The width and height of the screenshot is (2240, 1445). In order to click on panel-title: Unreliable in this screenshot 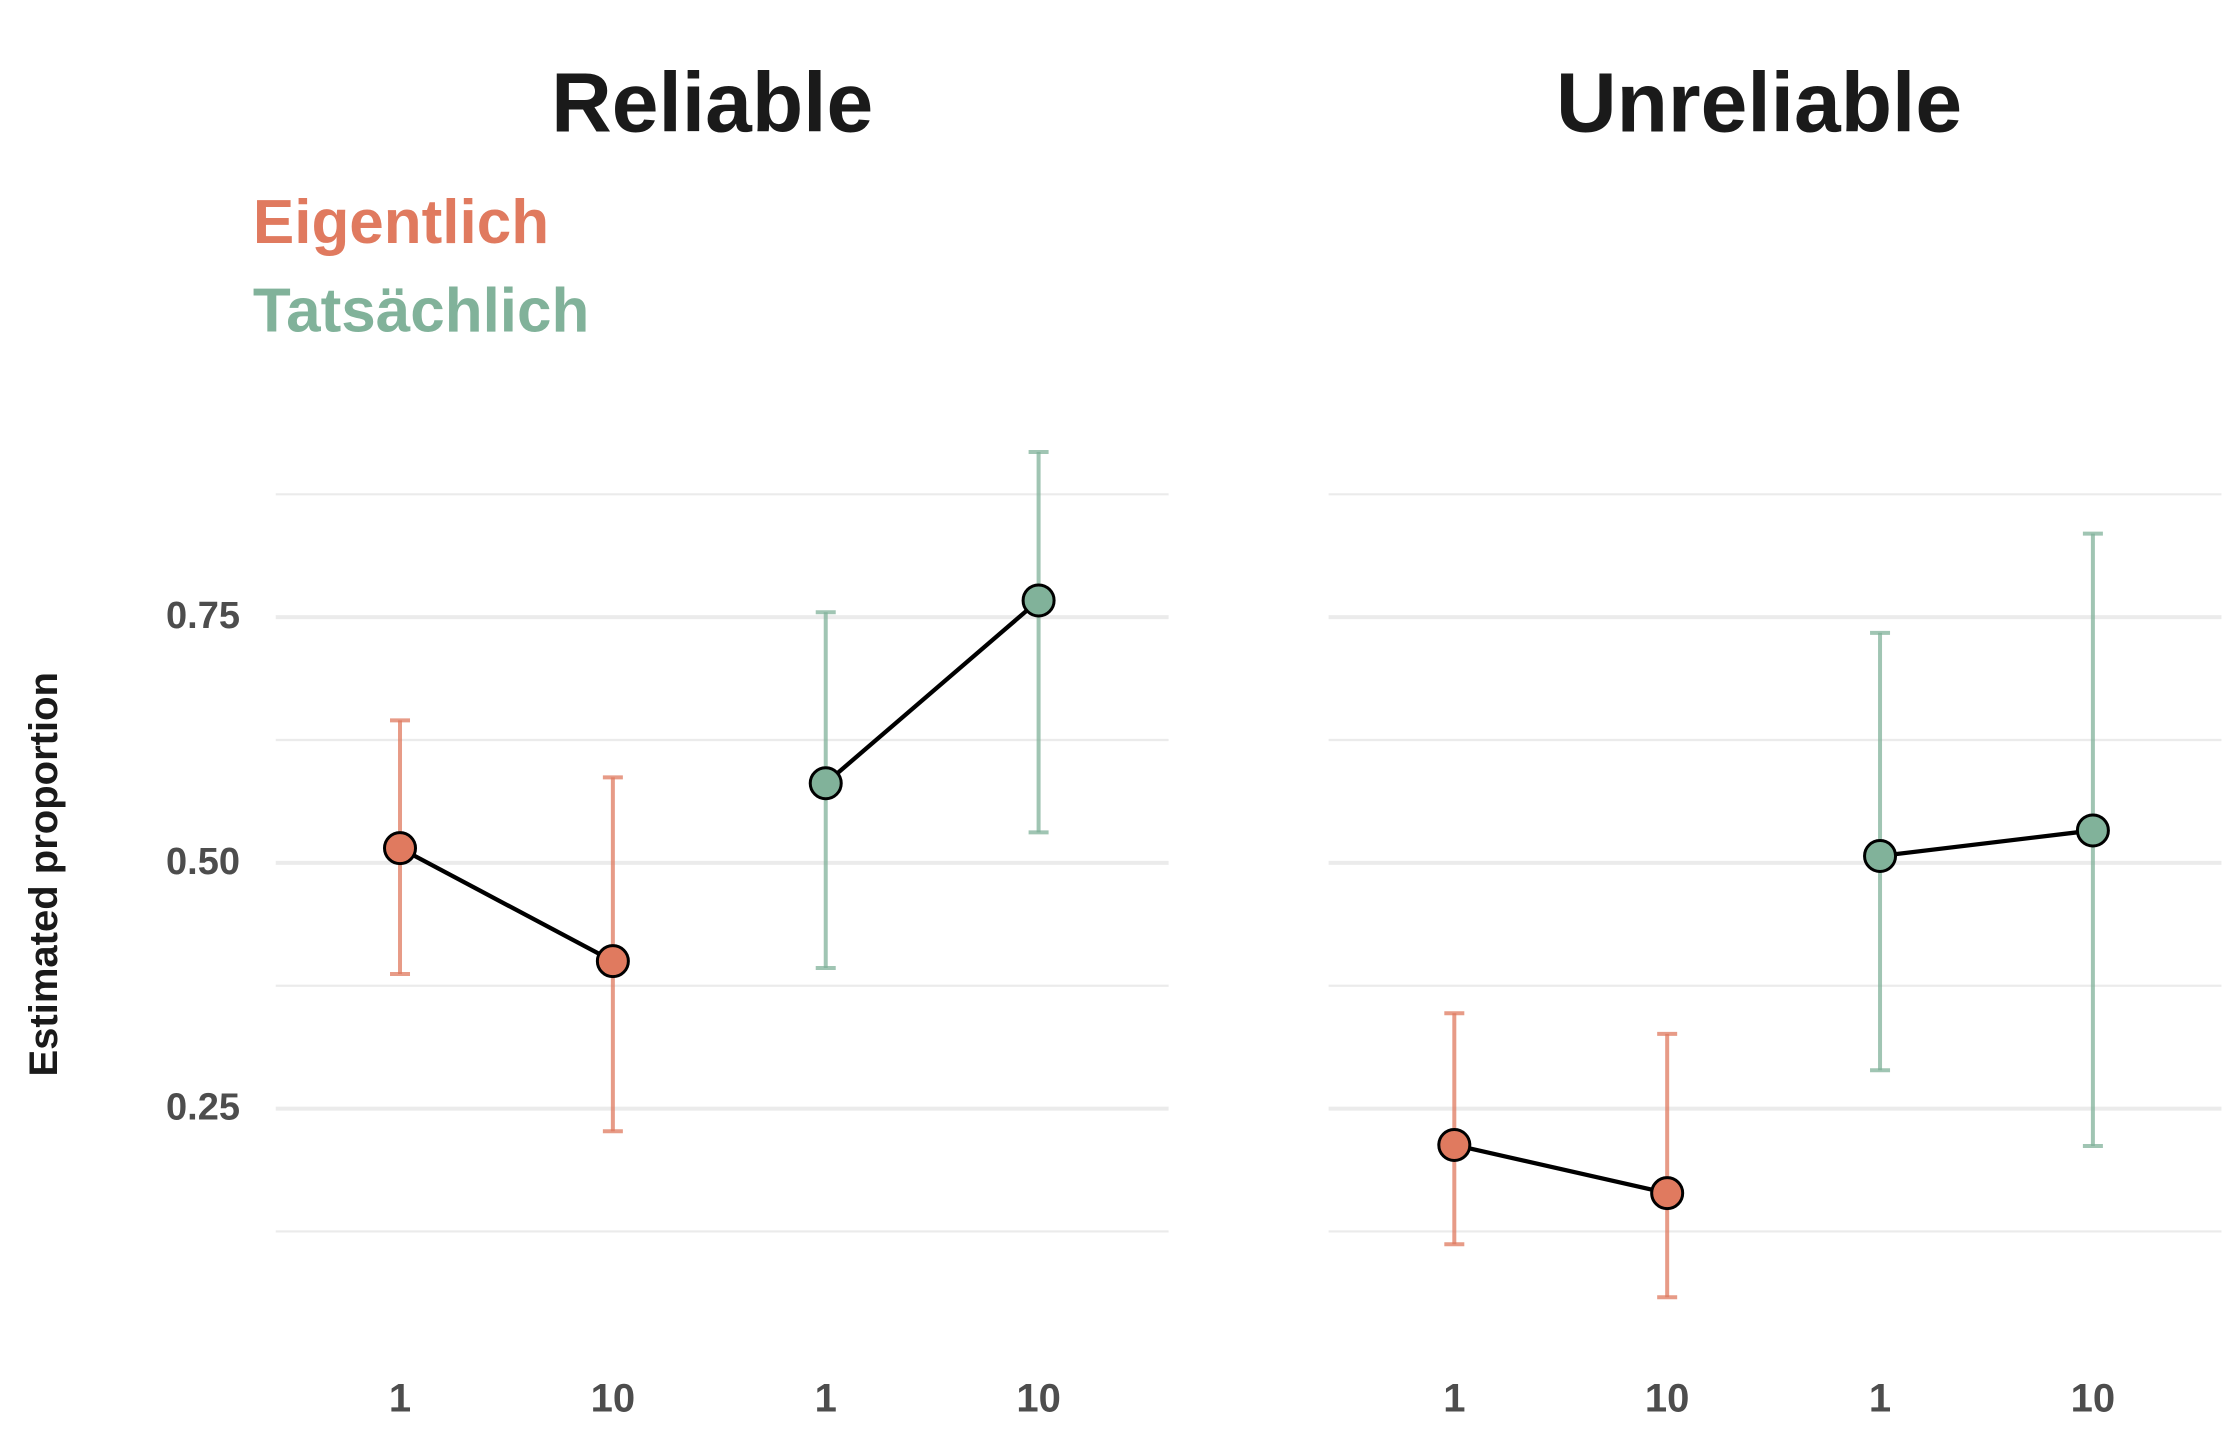, I will do `click(1759, 102)`.